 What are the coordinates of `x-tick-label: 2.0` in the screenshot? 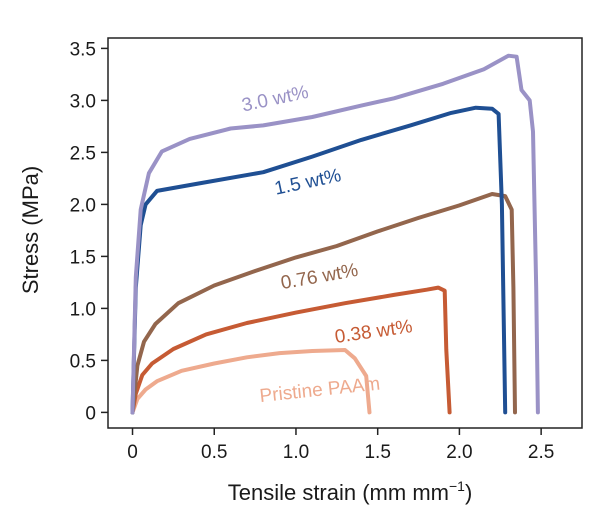 It's located at (459, 452).